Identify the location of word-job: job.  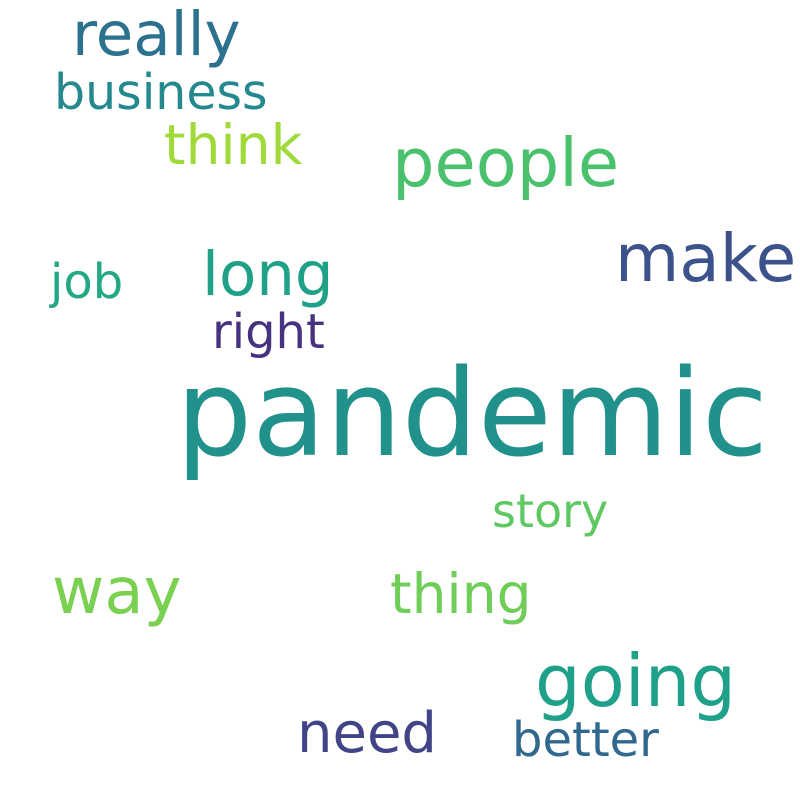
(87, 282).